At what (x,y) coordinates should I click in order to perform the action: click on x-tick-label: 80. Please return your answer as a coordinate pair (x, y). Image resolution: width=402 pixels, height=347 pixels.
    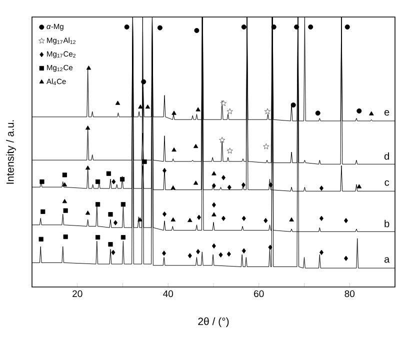
    Looking at the image, I should click on (349, 294).